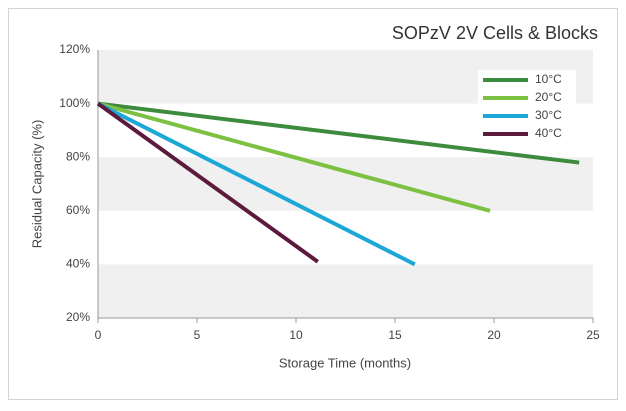 The image size is (626, 411). I want to click on y-tick-label: 20%, so click(78, 317).